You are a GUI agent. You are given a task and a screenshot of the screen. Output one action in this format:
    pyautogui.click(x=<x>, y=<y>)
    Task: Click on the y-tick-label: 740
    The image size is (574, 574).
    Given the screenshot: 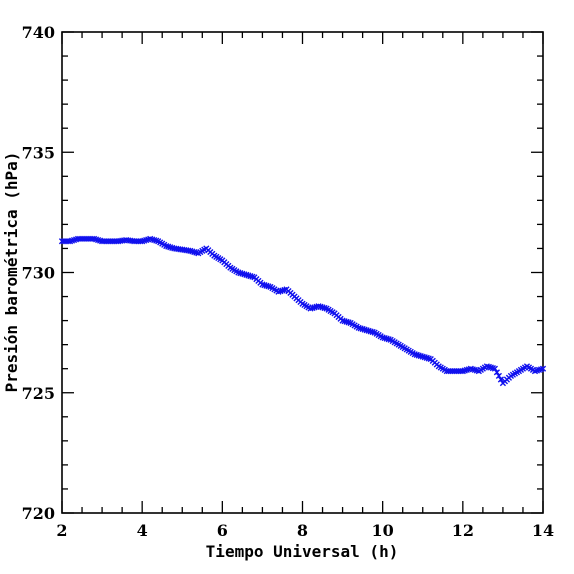 What is the action you would take?
    pyautogui.click(x=38, y=32)
    